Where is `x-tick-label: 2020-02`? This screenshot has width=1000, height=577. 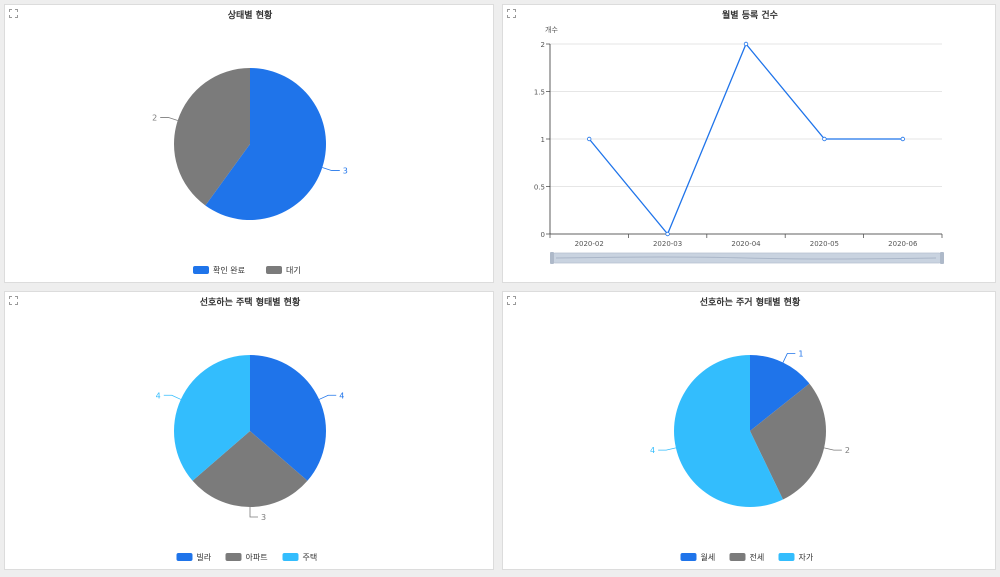 x-tick-label: 2020-02 is located at coordinates (589, 244).